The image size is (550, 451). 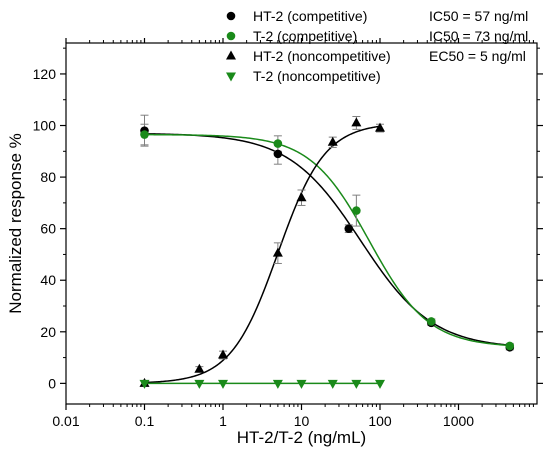 What do you see at coordinates (48, 229) in the screenshot?
I see `y-tick-label: 60` at bounding box center [48, 229].